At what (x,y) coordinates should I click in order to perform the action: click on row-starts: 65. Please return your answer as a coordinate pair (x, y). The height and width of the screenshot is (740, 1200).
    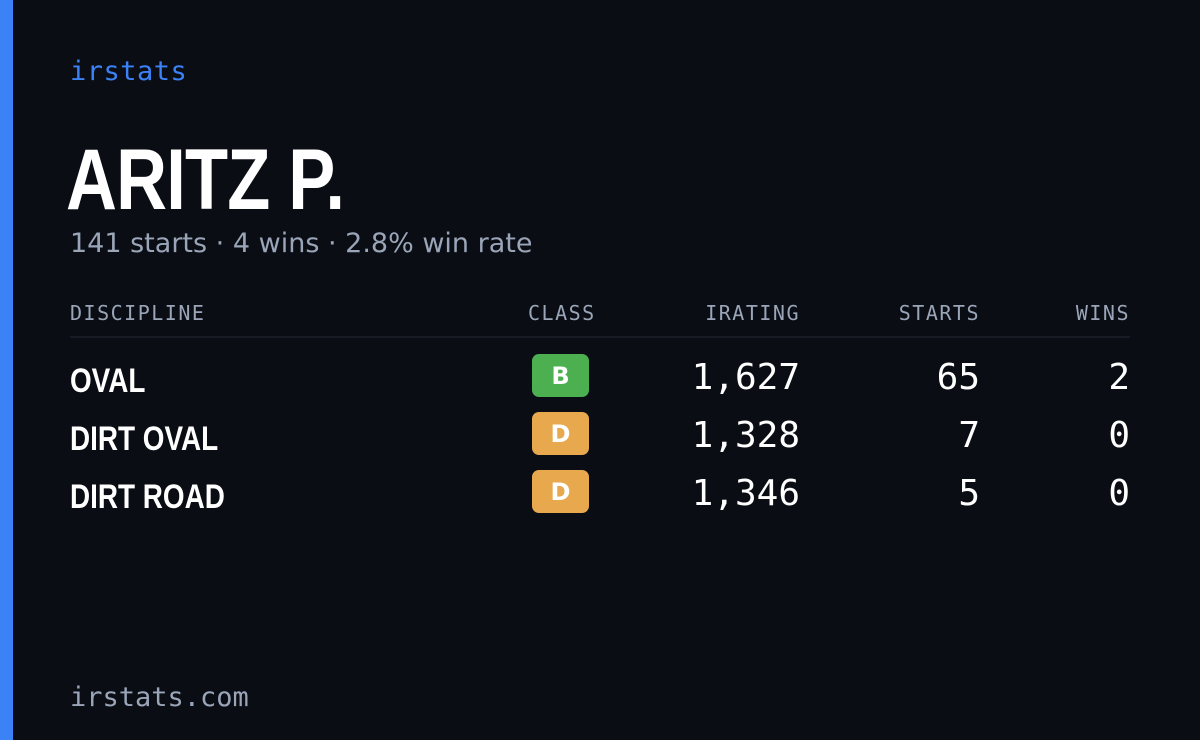
    Looking at the image, I should click on (958, 377).